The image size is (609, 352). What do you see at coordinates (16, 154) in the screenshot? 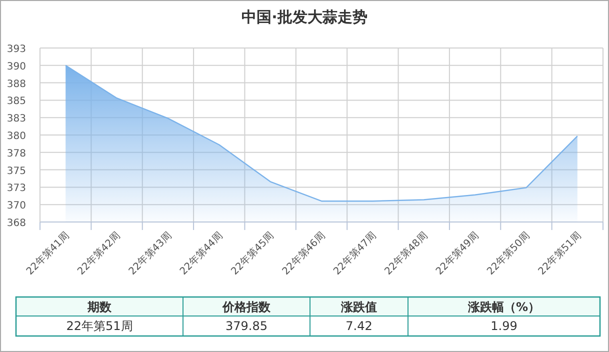
I see `y-tick-label: 378` at bounding box center [16, 154].